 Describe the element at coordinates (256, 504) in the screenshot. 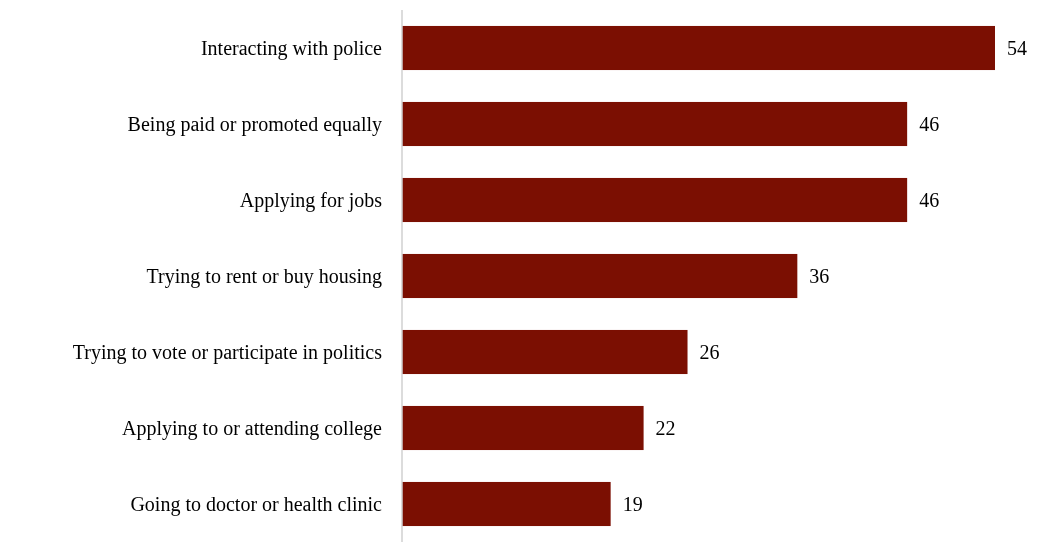

I see `y-tick-label: Going to doctor or health clinic` at that location.